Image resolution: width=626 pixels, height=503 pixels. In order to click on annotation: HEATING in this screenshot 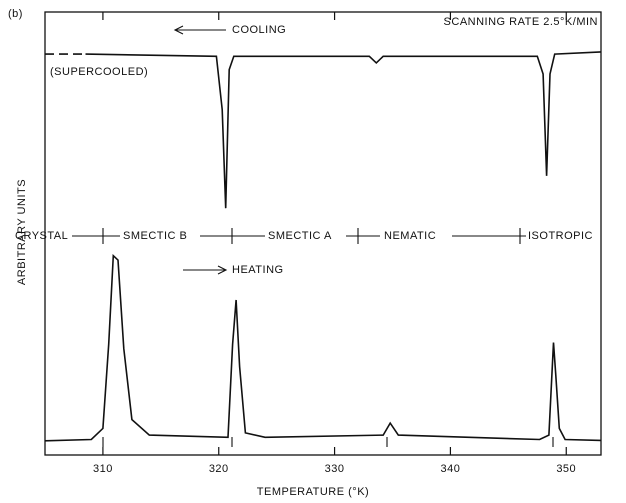, I will do `click(258, 270)`.